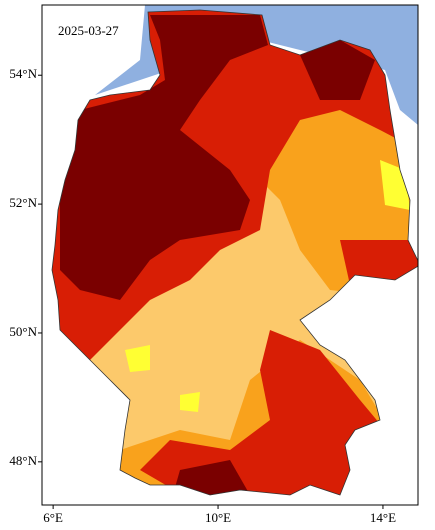 The image size is (435, 530). Describe the element at coordinates (23, 73) in the screenshot. I see `lat-tick-label: 54°N` at that location.